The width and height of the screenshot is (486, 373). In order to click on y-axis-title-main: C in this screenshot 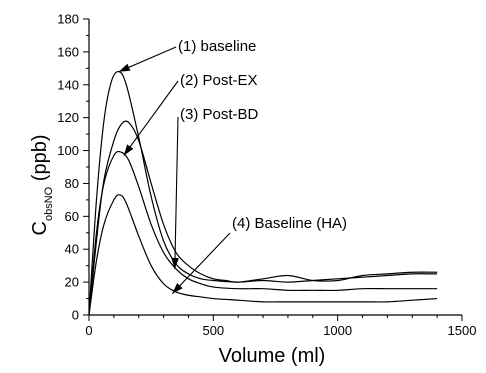, I will do `click(40, 228)`.